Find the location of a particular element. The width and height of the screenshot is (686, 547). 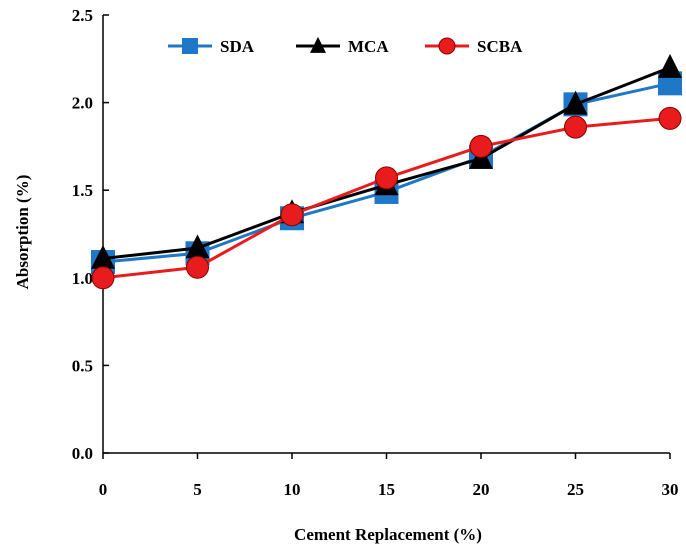

x-tick-label: 25 is located at coordinates (575, 489).